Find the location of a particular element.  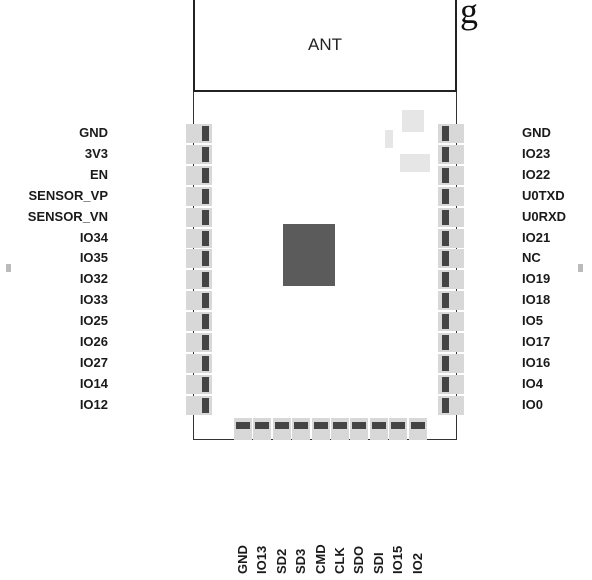

edge-mark-left is located at coordinates (8, 268).